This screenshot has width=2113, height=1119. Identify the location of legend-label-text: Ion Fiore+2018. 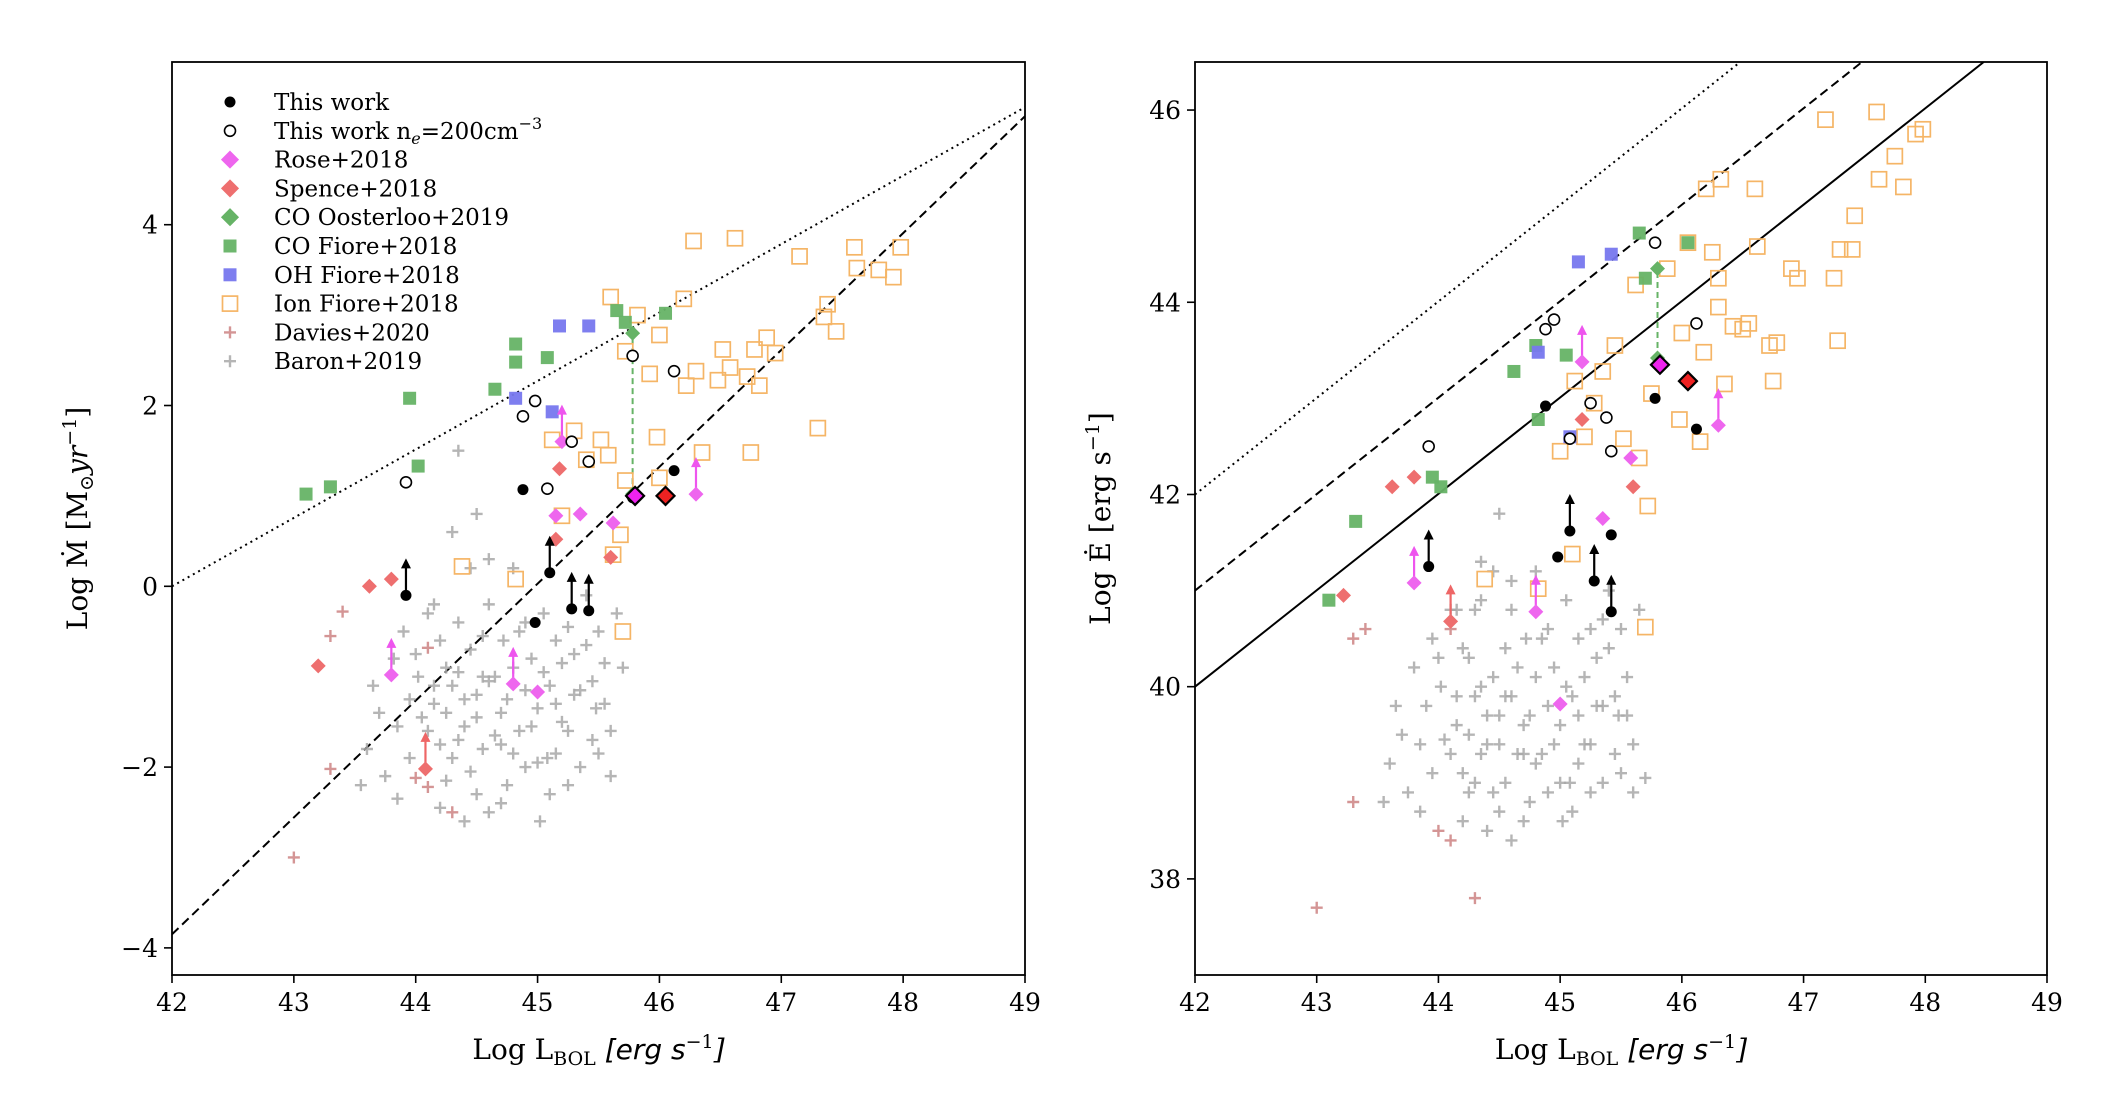
(366, 305).